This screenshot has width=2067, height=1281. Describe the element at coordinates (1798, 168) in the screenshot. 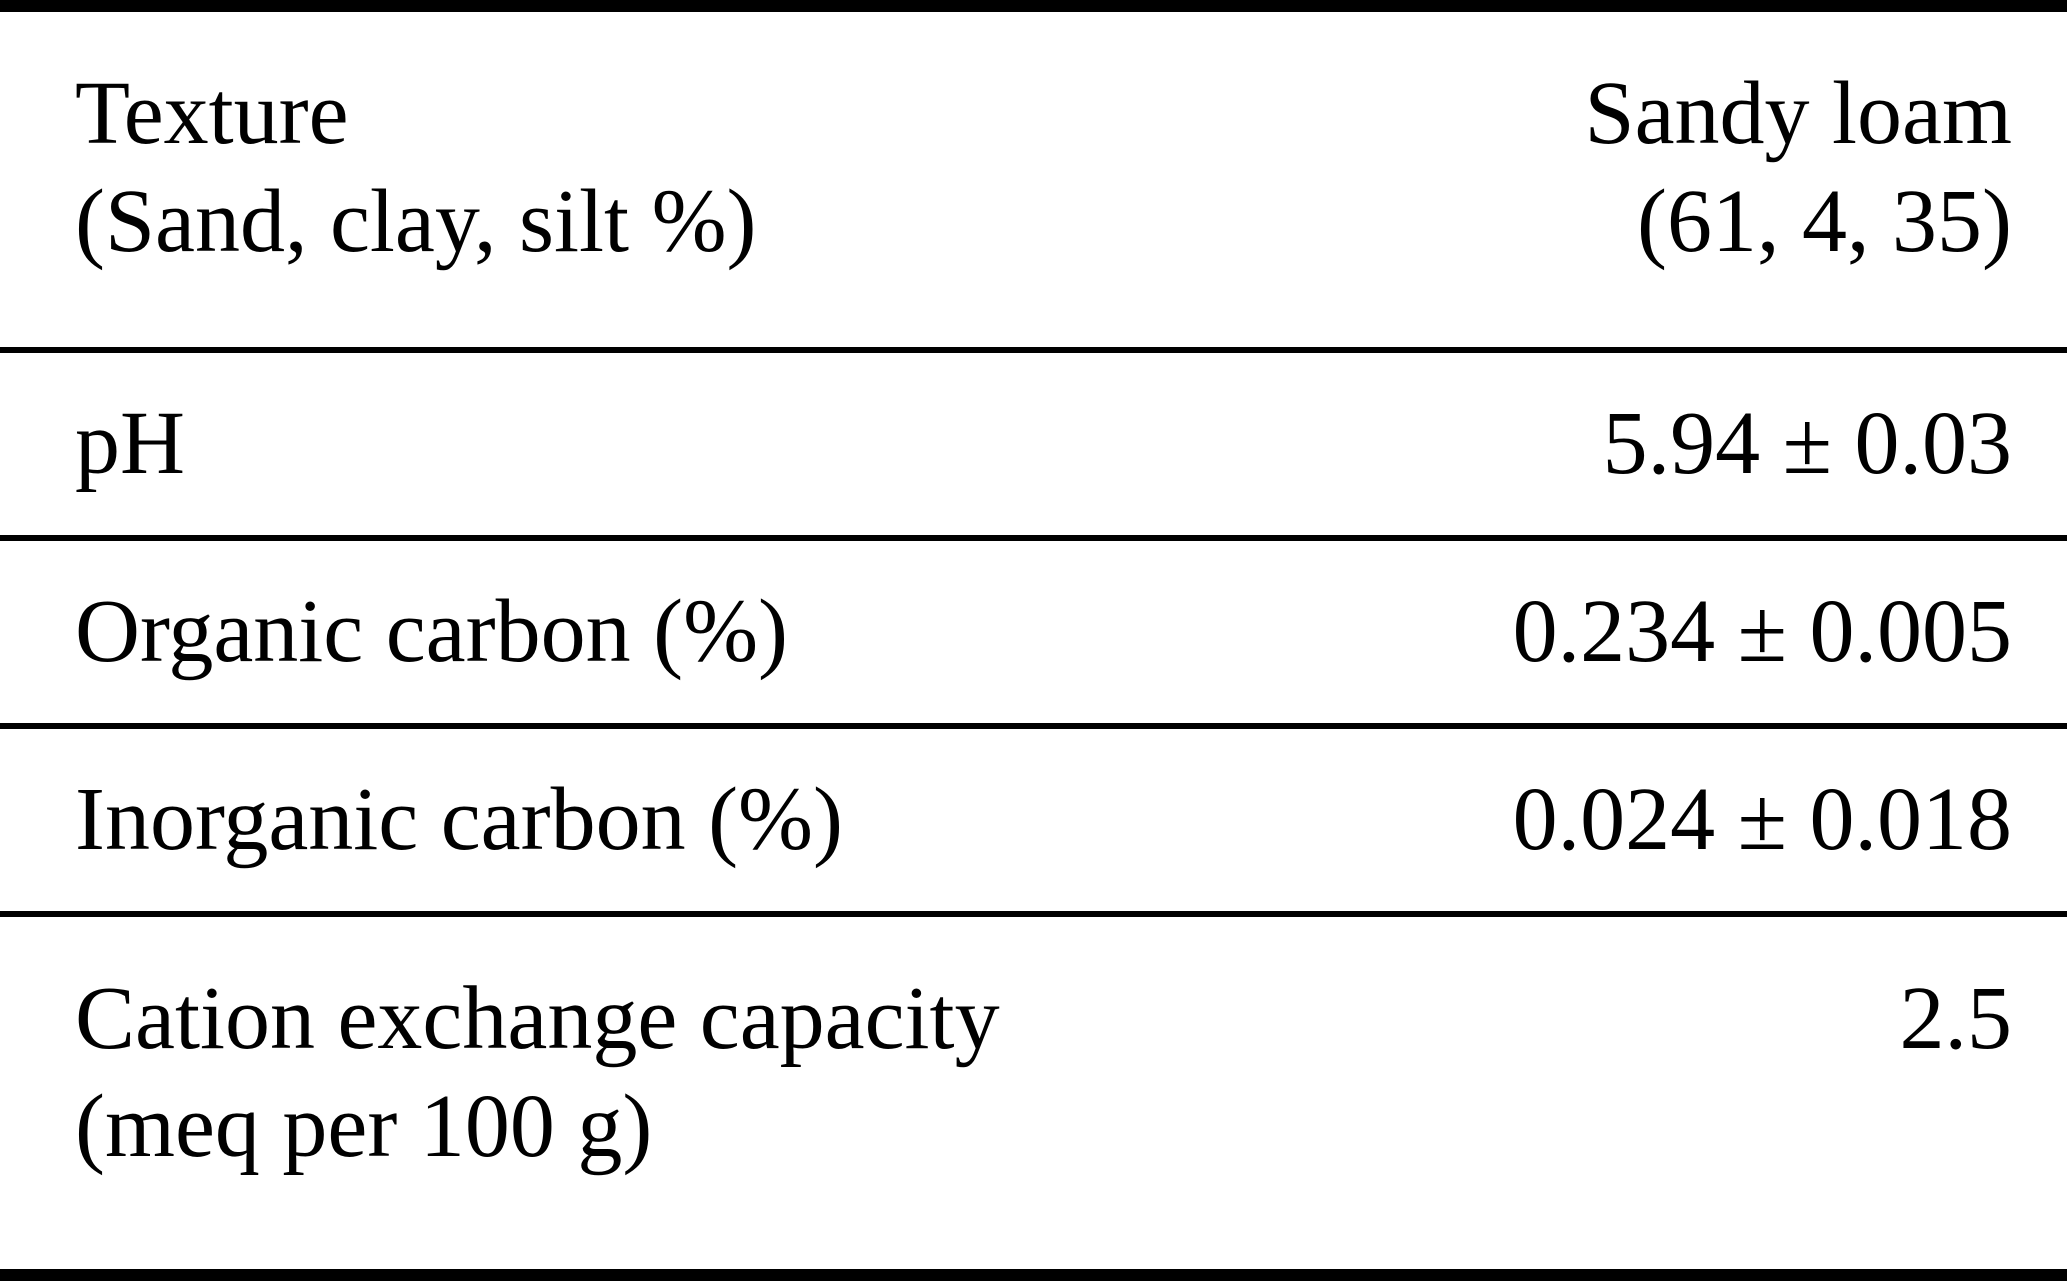

I see `texture-value-cell: Sandy loam (61, 4, 35)` at that location.